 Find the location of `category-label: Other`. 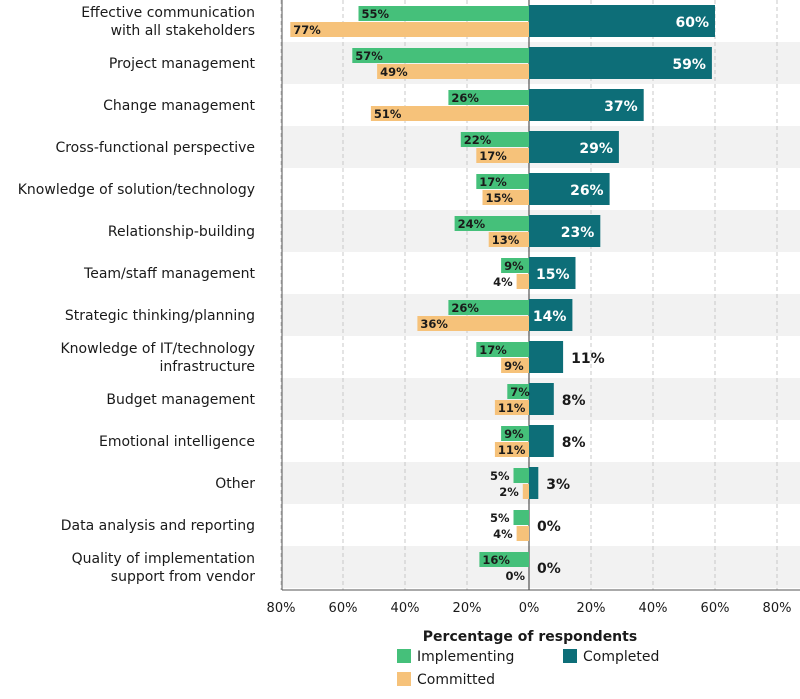

category-label: Other is located at coordinates (235, 484).